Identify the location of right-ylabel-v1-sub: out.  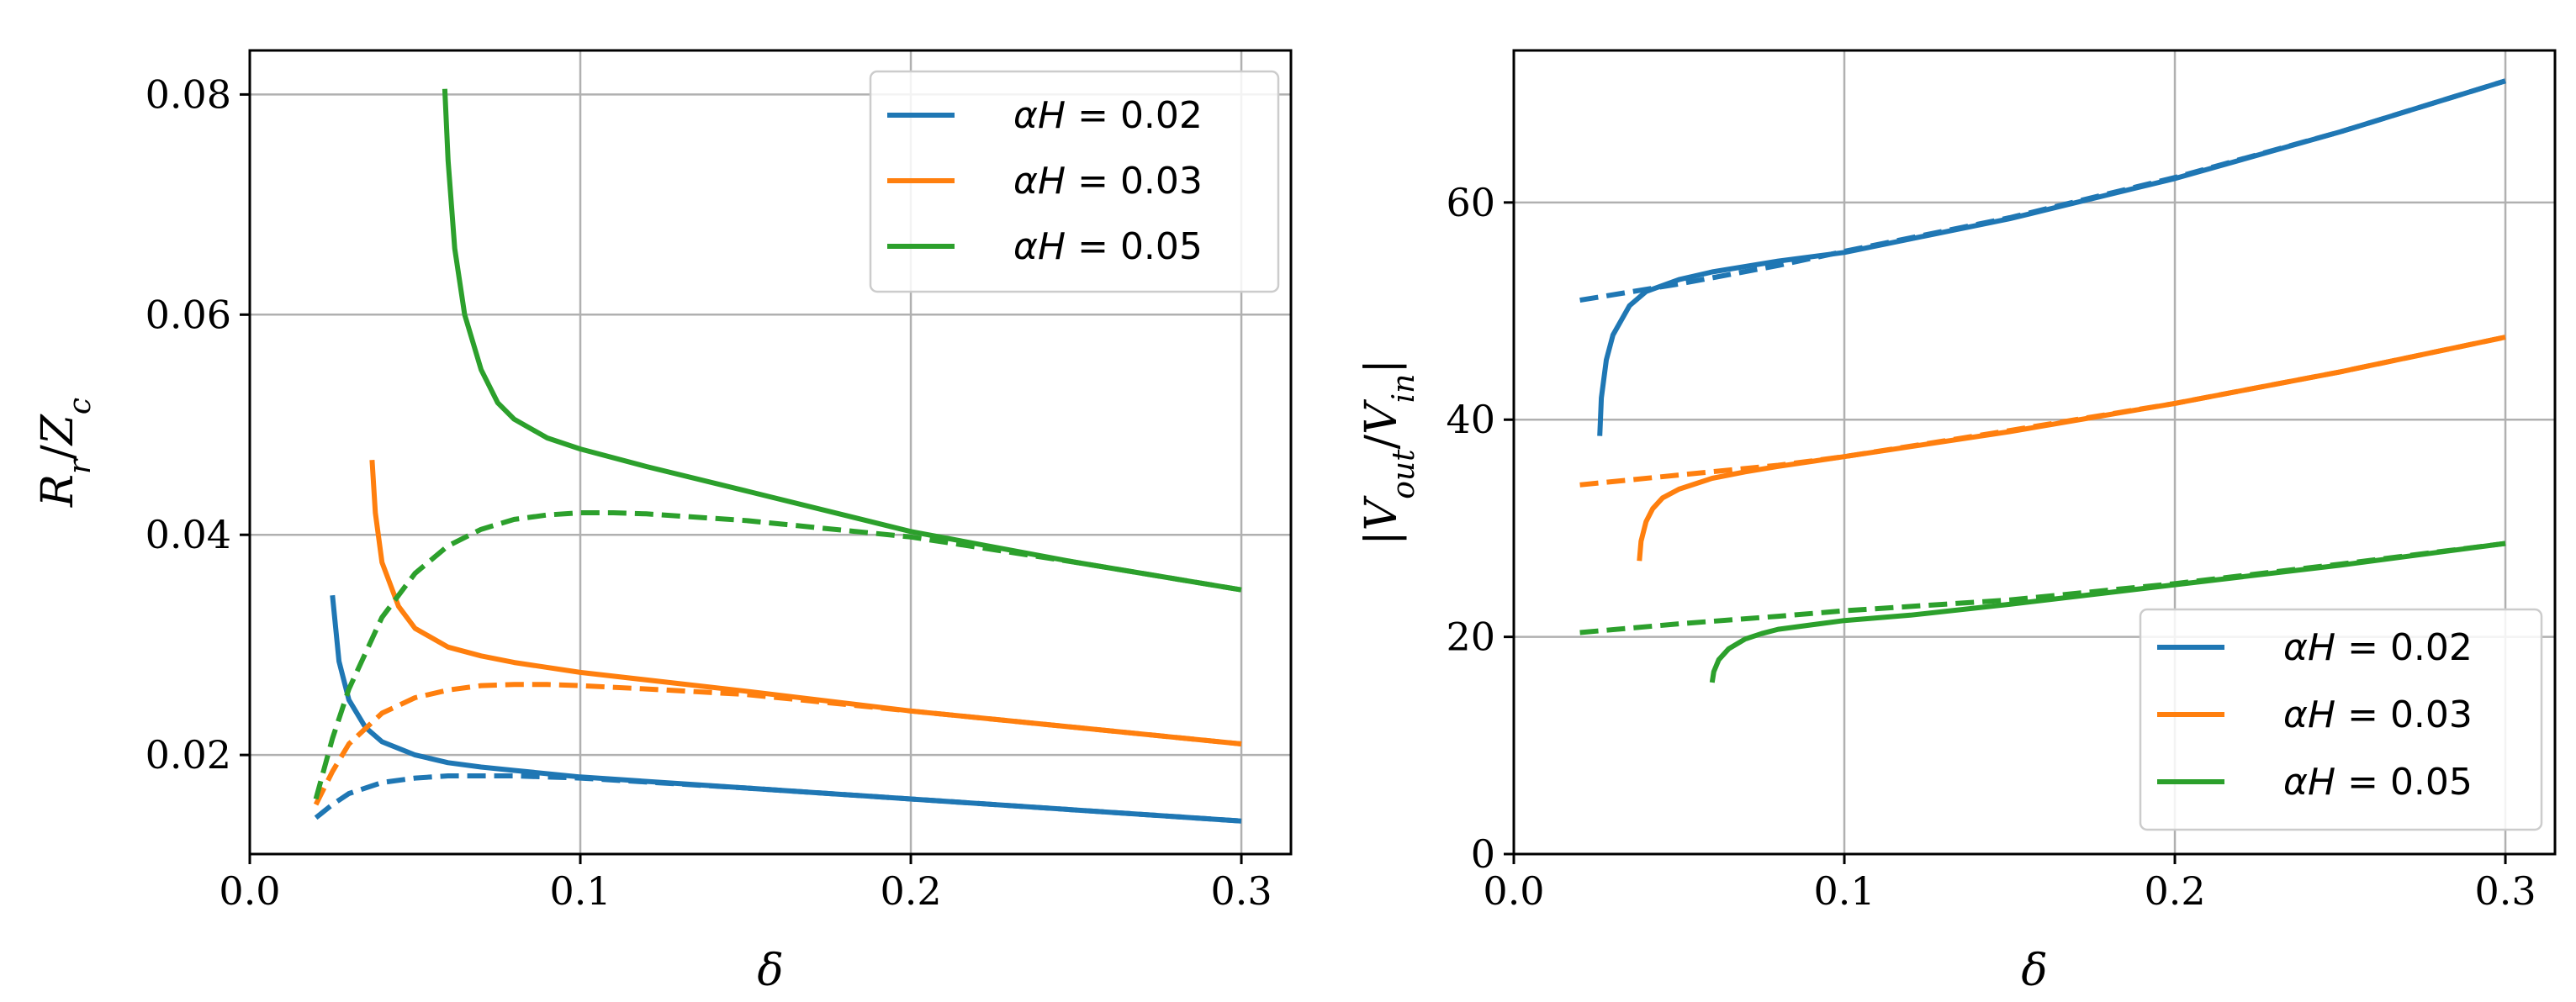
(1404, 474).